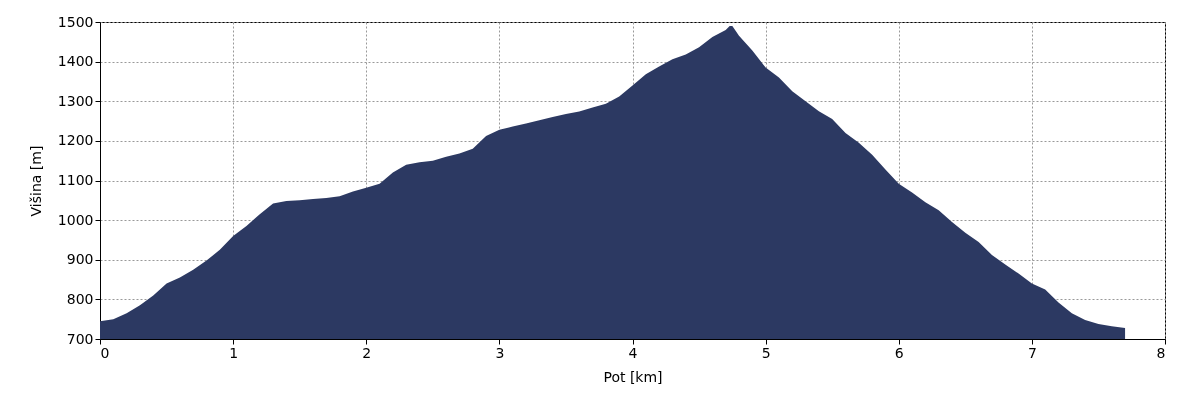 The image size is (1200, 400). I want to click on x-axis-title: Pot [km], so click(633, 376).